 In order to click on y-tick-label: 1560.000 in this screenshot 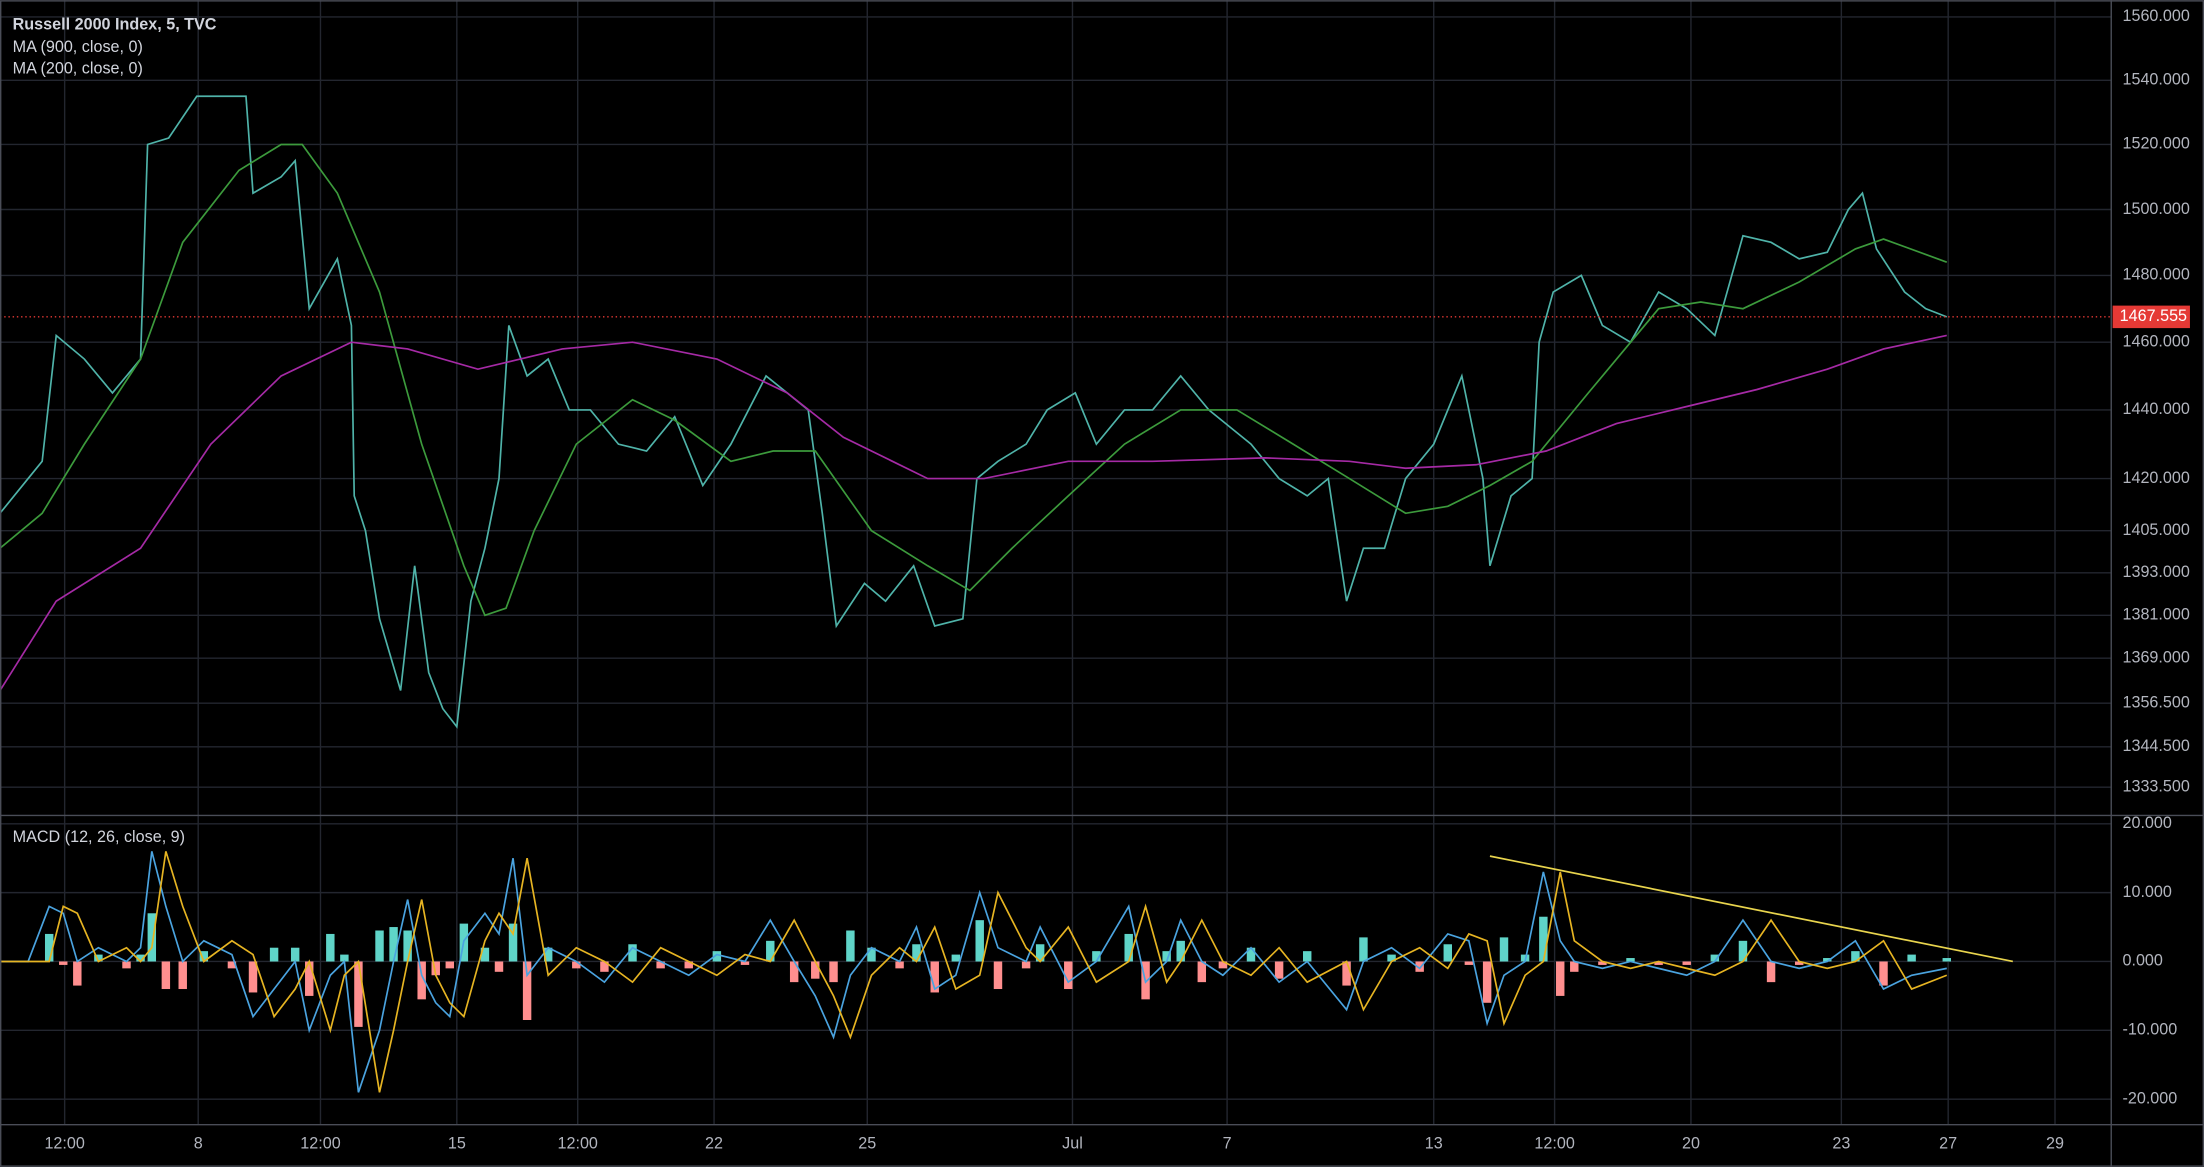, I will do `click(2155, 16)`.